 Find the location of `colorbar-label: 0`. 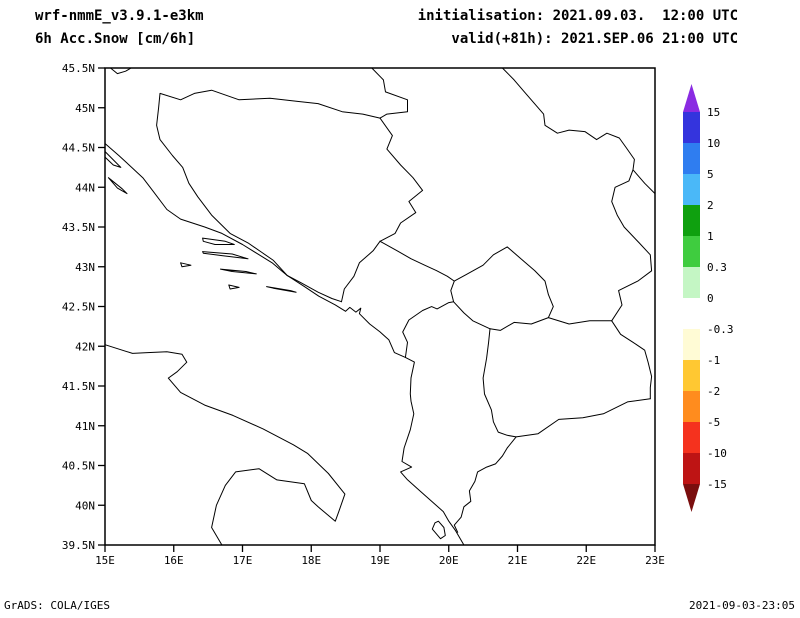

colorbar-label: 0 is located at coordinates (710, 298).